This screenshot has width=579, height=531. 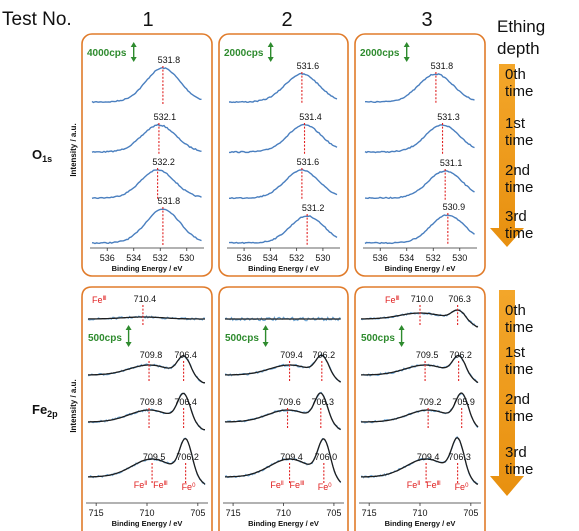 I want to click on row-label-o1s-sub: 1s, so click(x=47, y=159).